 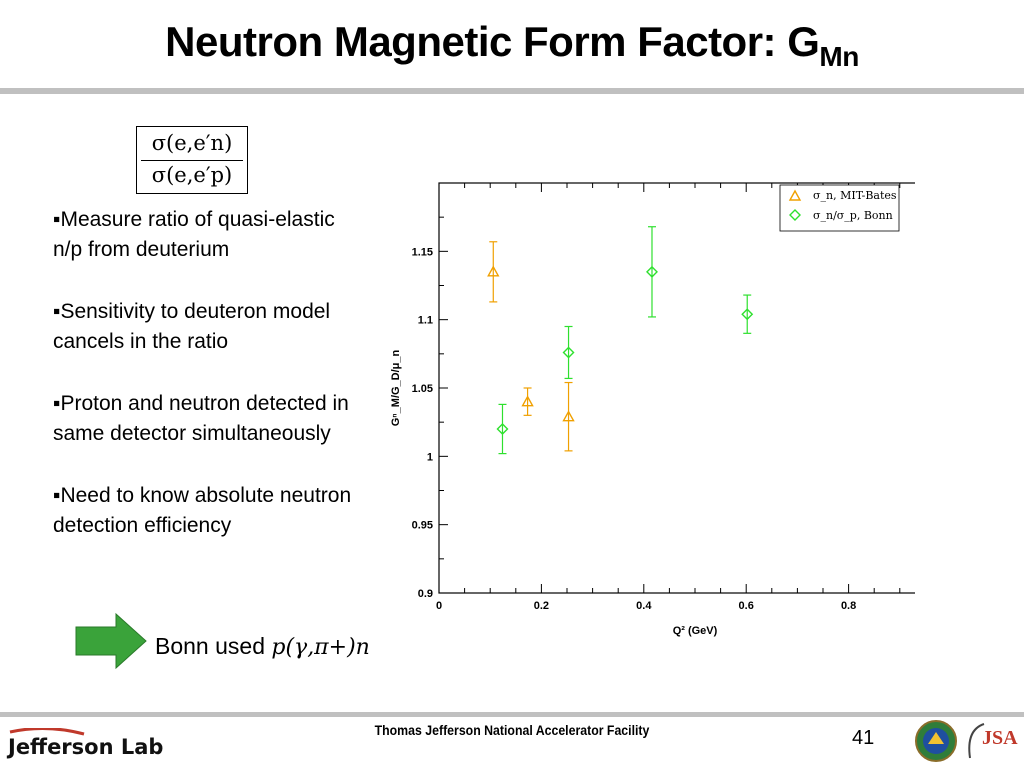 I want to click on jsa-logo: JSA, so click(x=993, y=741).